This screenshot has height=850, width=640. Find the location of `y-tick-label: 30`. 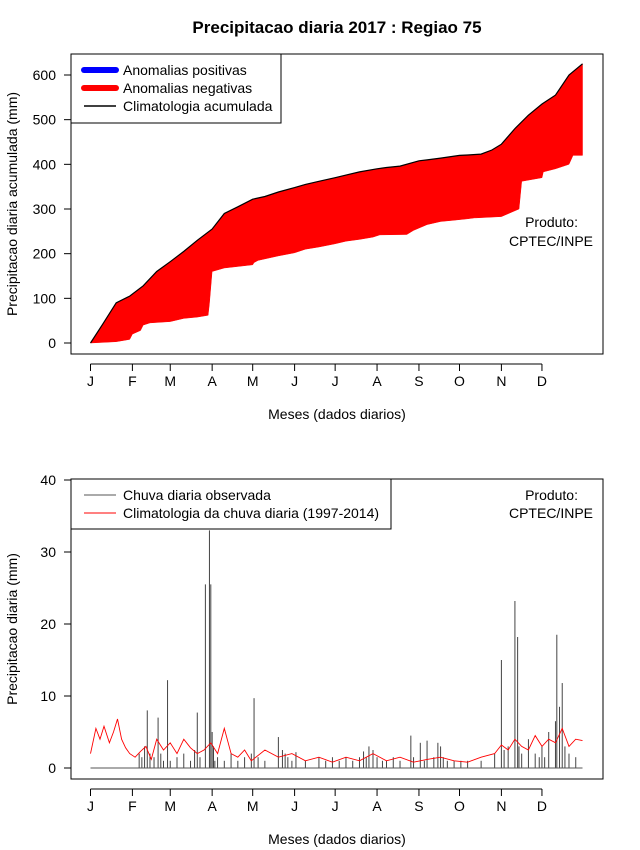

y-tick-label: 30 is located at coordinates (48, 552).